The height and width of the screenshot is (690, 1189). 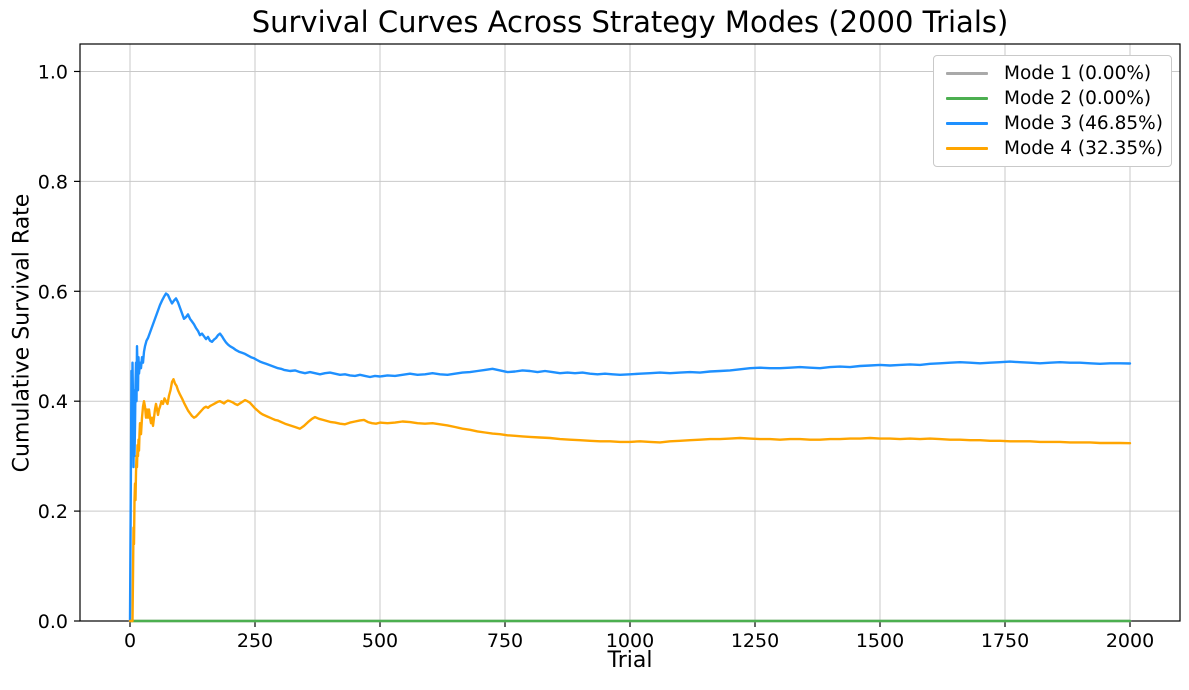 What do you see at coordinates (1083, 123) in the screenshot?
I see `legend-label: Mode 3 (46.85%)` at bounding box center [1083, 123].